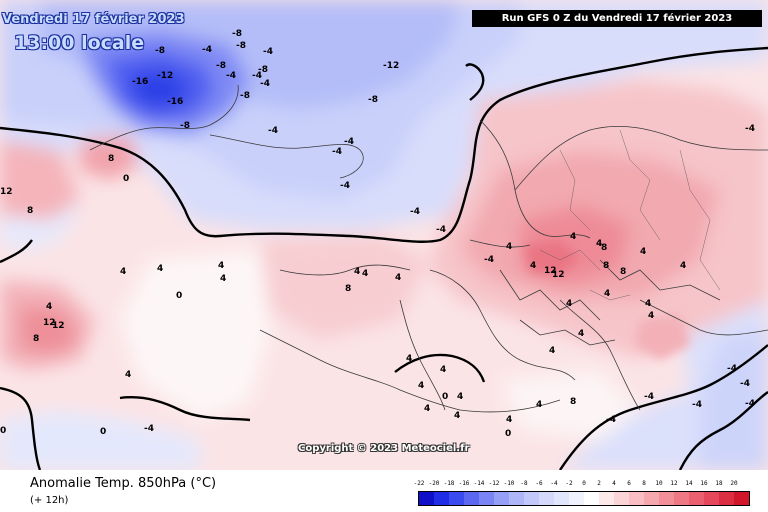 This screenshot has width=768, height=512. What do you see at coordinates (644, 483) in the screenshot?
I see `color-scale-tick: 8` at bounding box center [644, 483].